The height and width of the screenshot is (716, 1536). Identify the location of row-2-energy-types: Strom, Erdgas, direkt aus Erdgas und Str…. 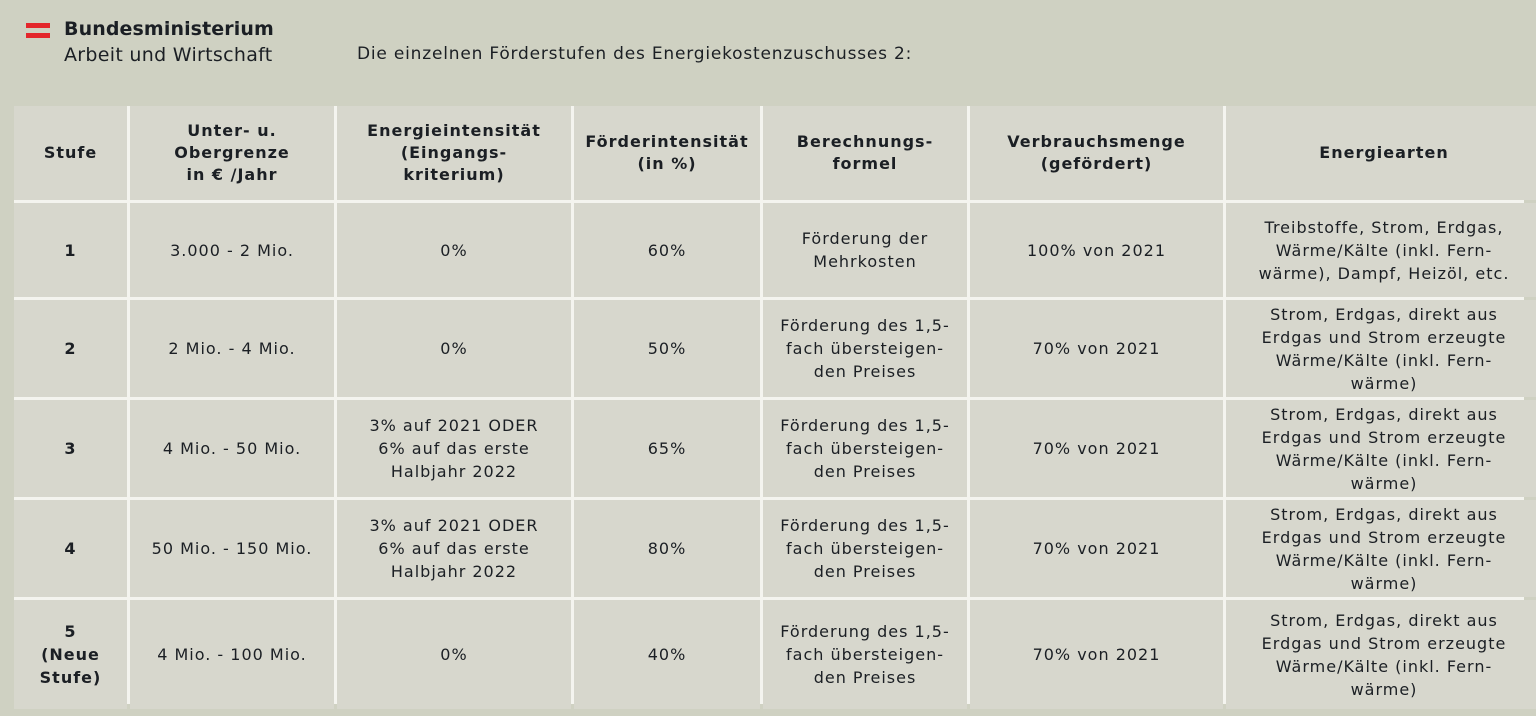
(1381, 348).